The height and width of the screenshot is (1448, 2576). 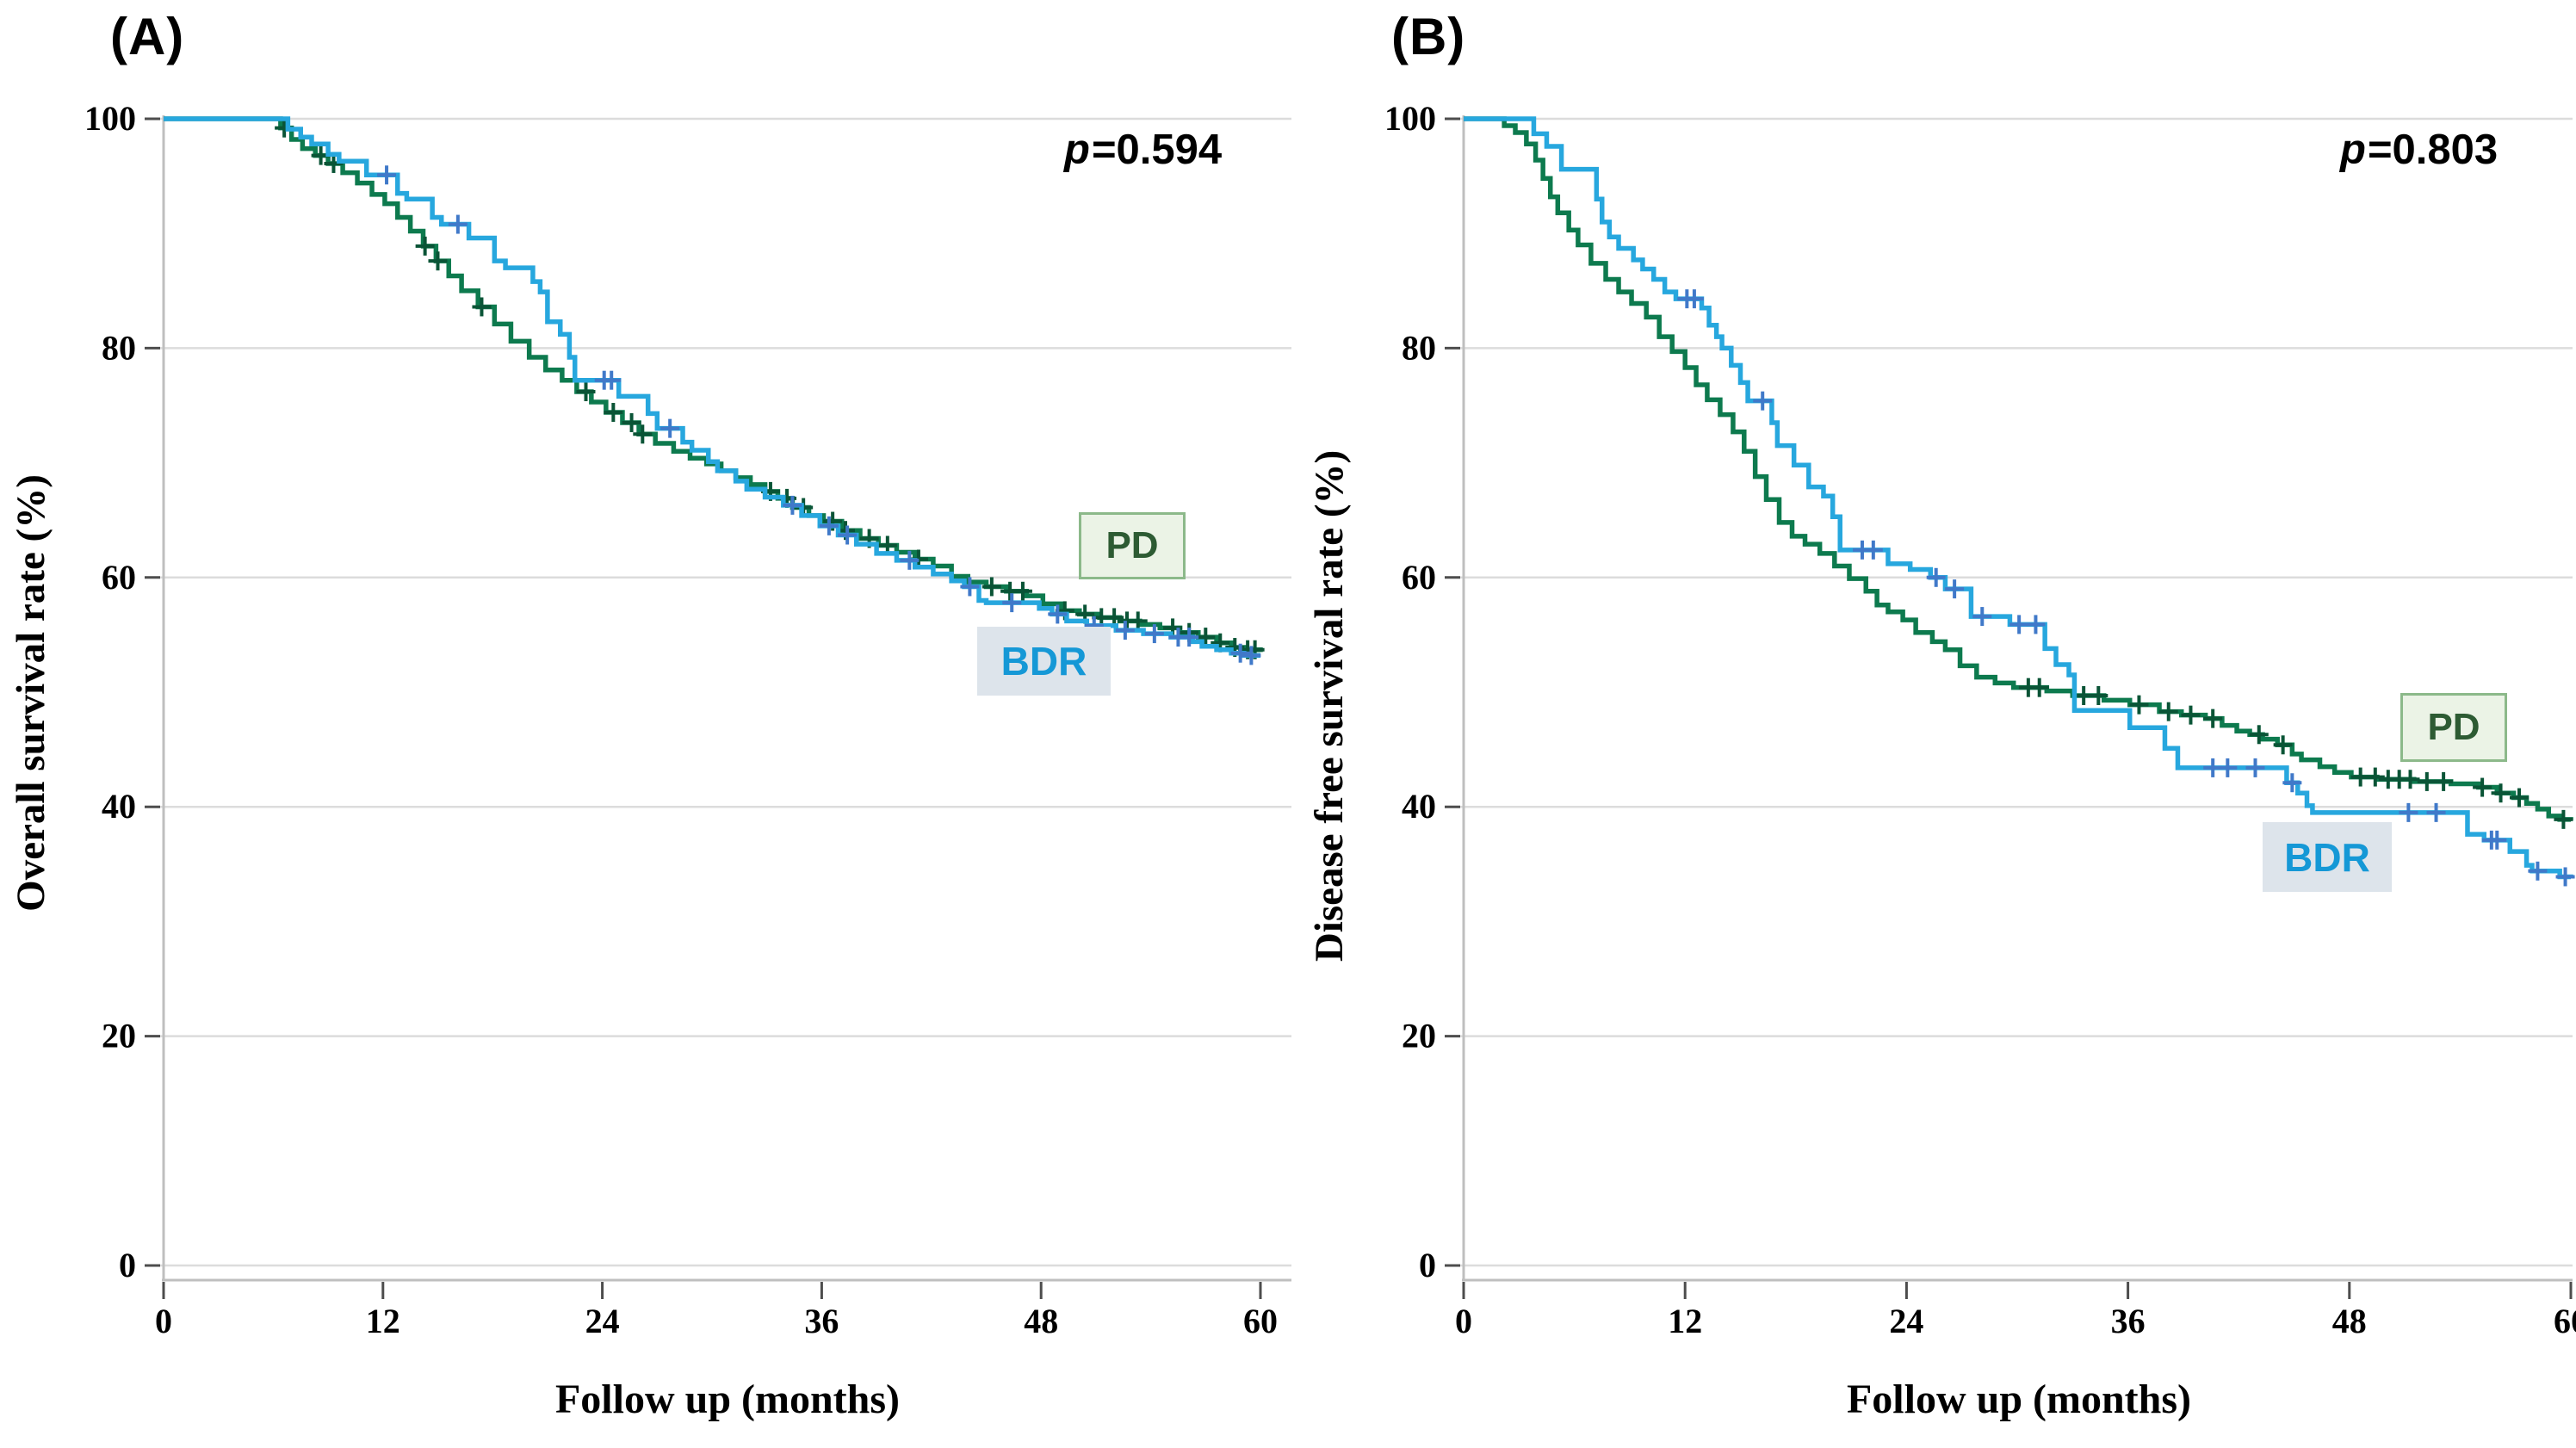 I want to click on panel-b-y-axis-title: Disease free survival rate (%), so click(x=1330, y=705).